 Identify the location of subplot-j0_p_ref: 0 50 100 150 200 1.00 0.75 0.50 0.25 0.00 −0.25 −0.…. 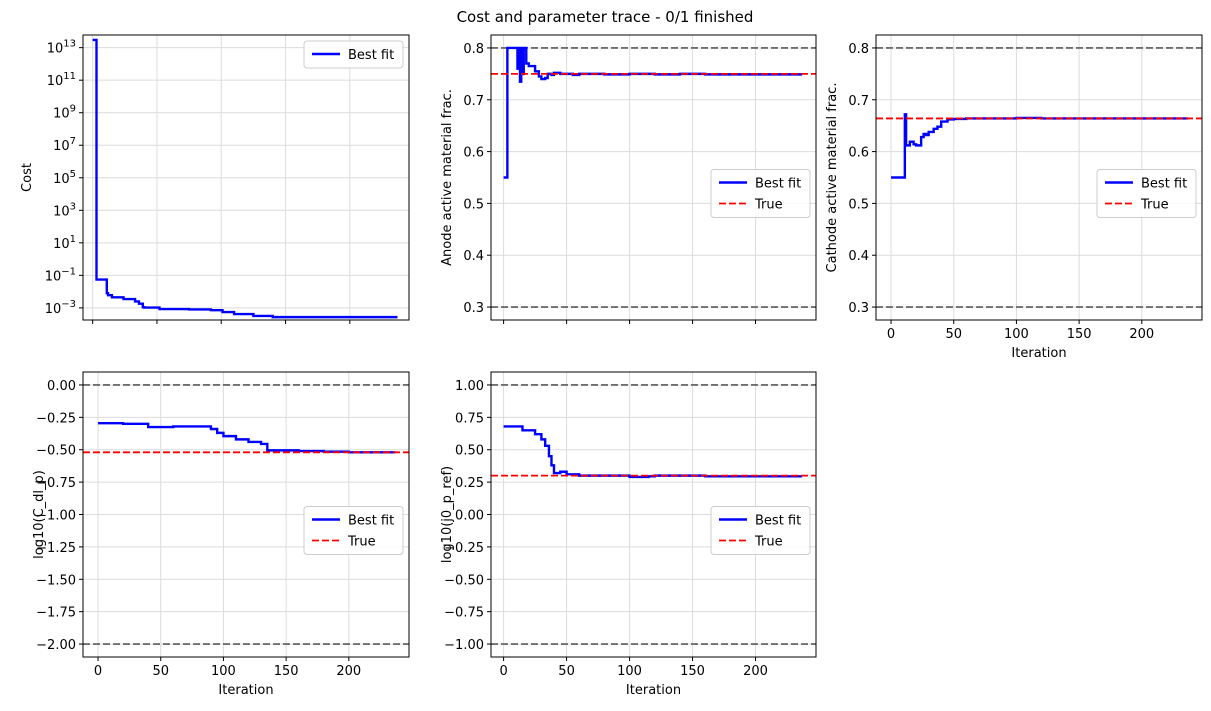
(628, 534).